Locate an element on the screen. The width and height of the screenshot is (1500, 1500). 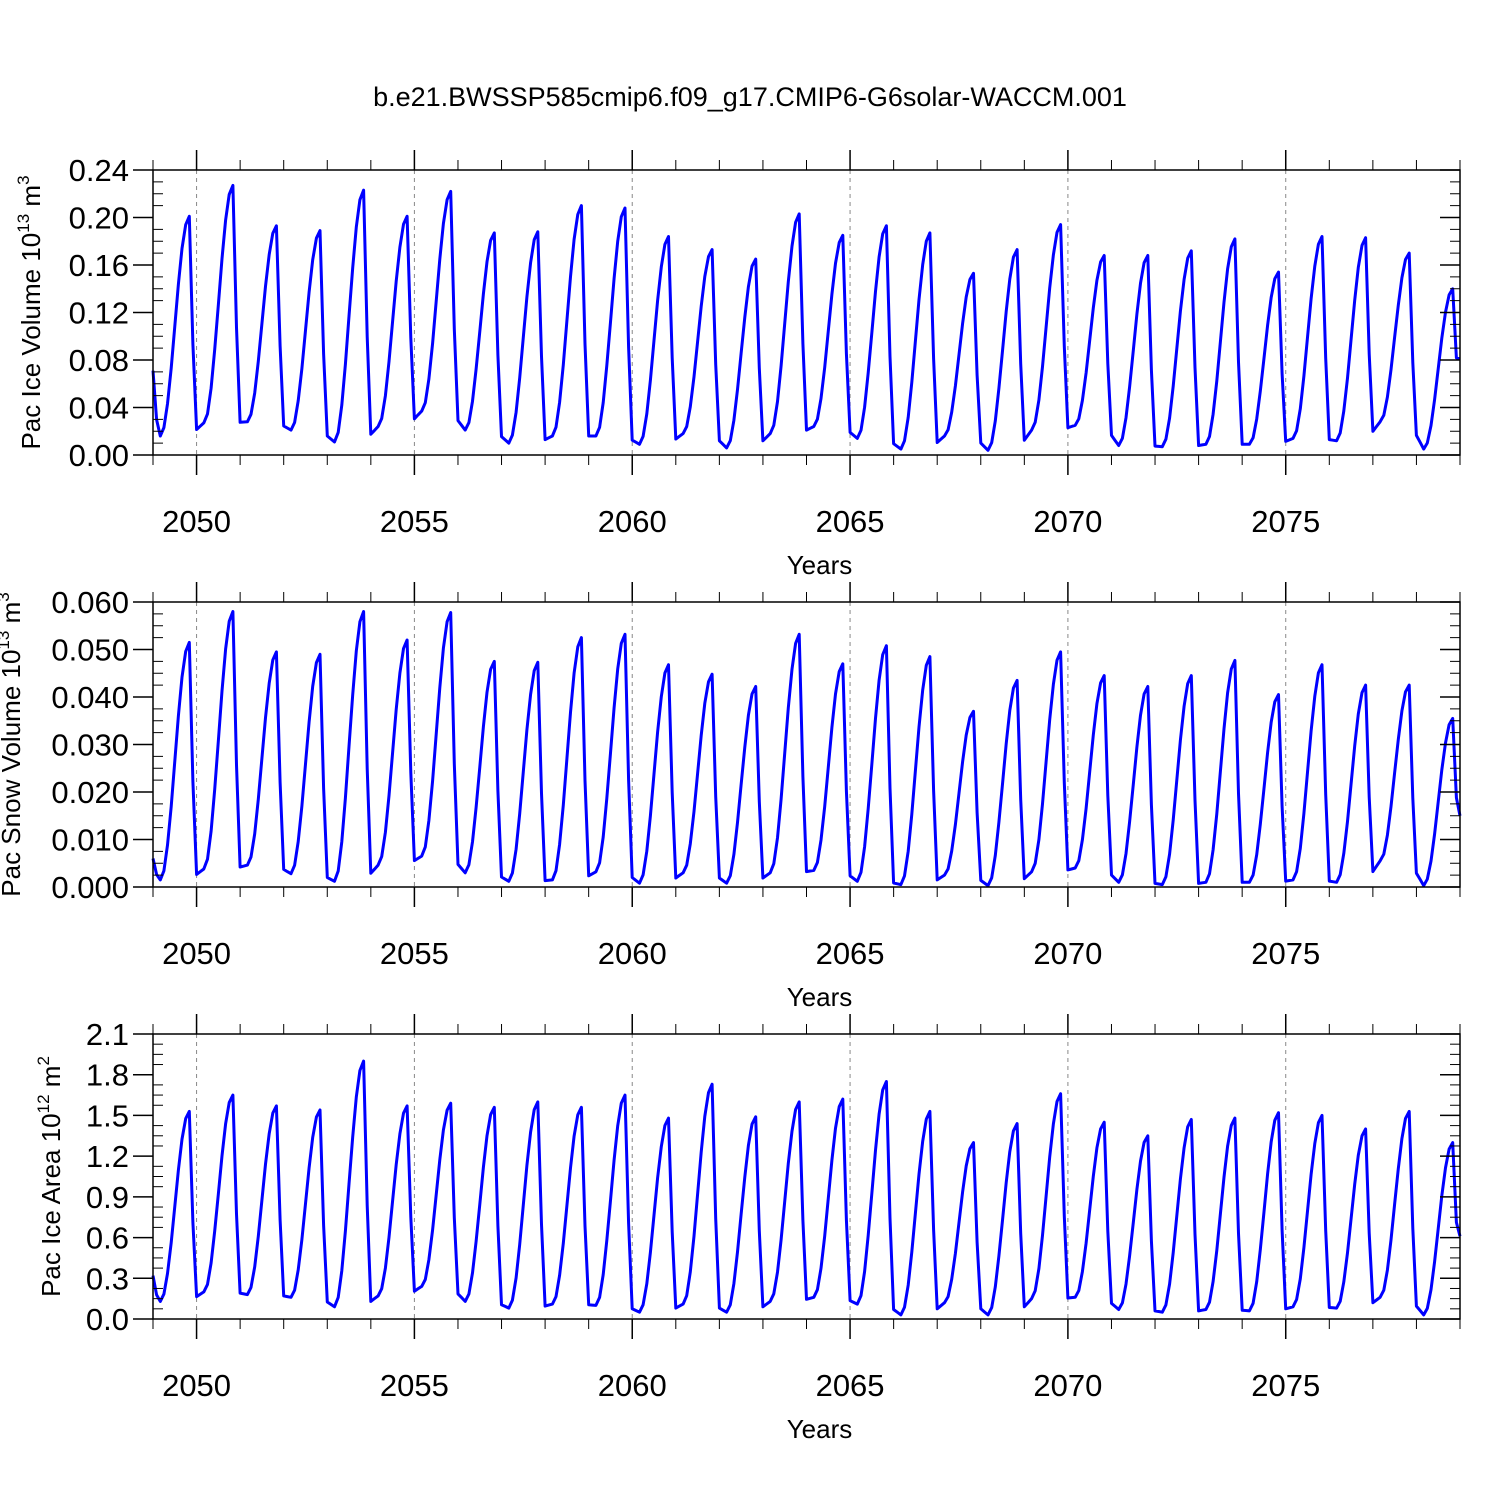
y-tick-label: 0.050 is located at coordinates (90, 650).